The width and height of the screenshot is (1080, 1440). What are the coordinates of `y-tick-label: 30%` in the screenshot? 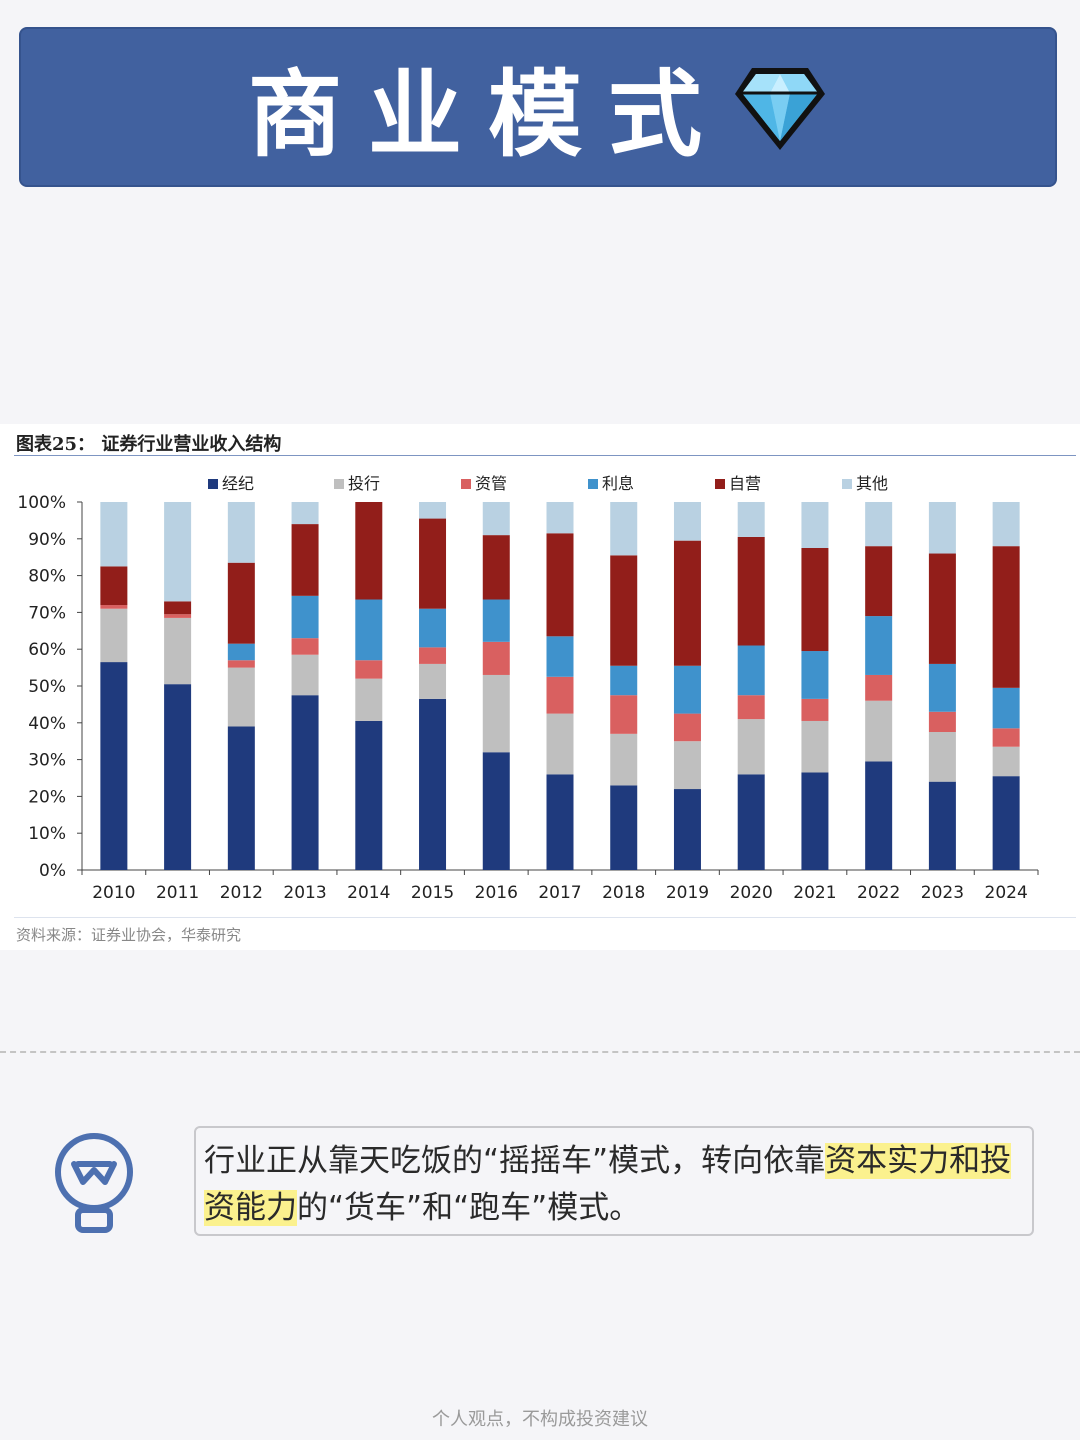 It's located at (47, 761).